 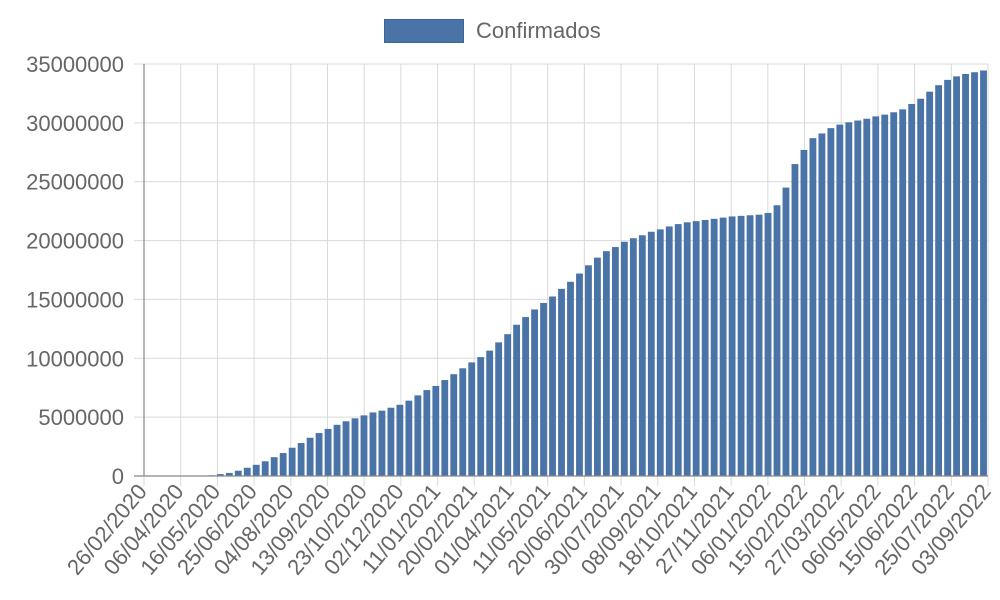 What do you see at coordinates (118, 476) in the screenshot?
I see `y-tick-label: 0` at bounding box center [118, 476].